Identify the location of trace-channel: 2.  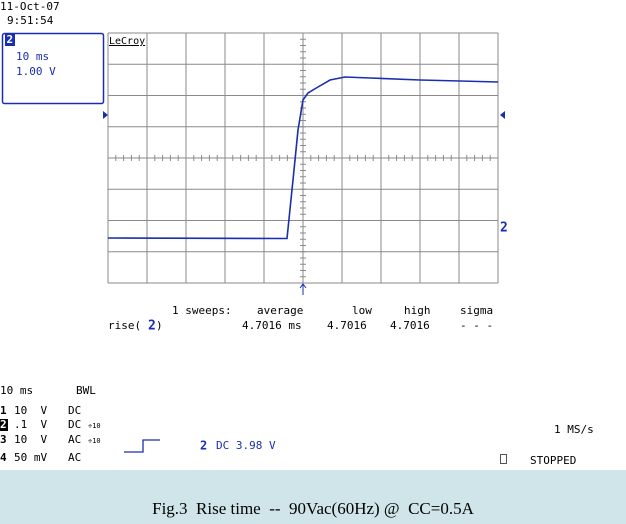
(10, 39).